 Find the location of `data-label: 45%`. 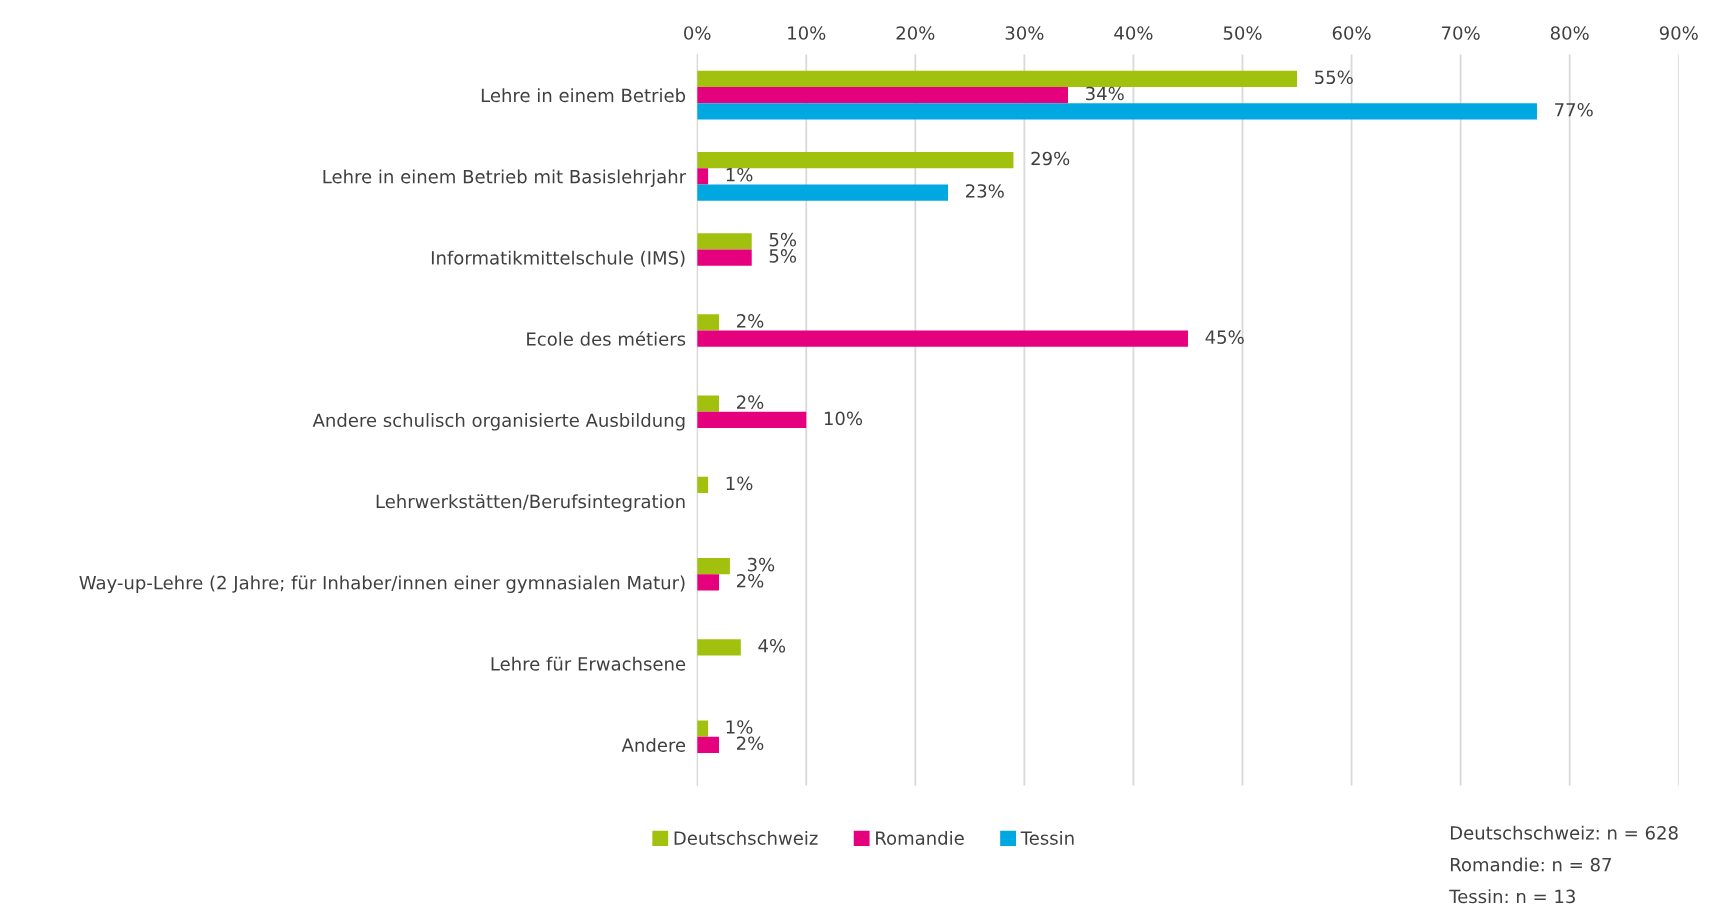

data-label: 45% is located at coordinates (1224, 337).